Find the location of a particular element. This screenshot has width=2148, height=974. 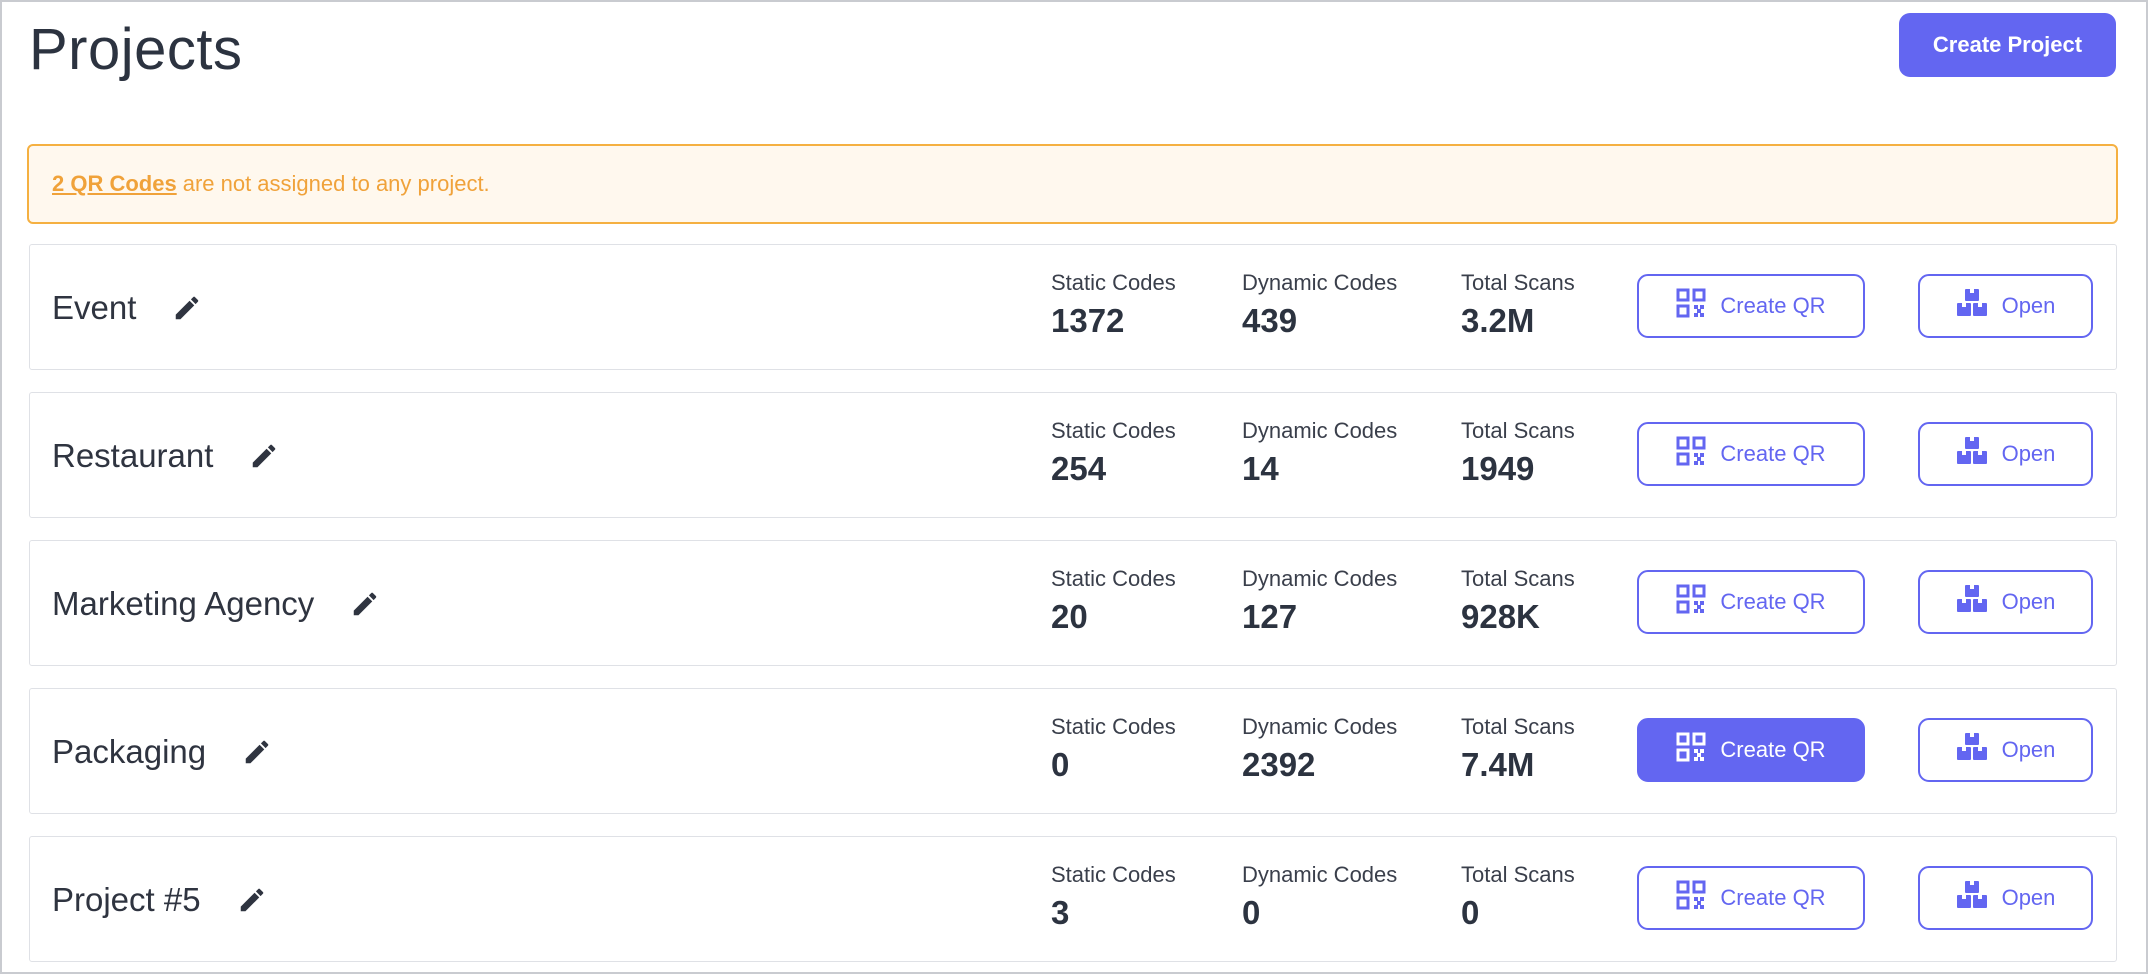

static-codes-stat: Static Codes 1372 is located at coordinates (1113, 306).